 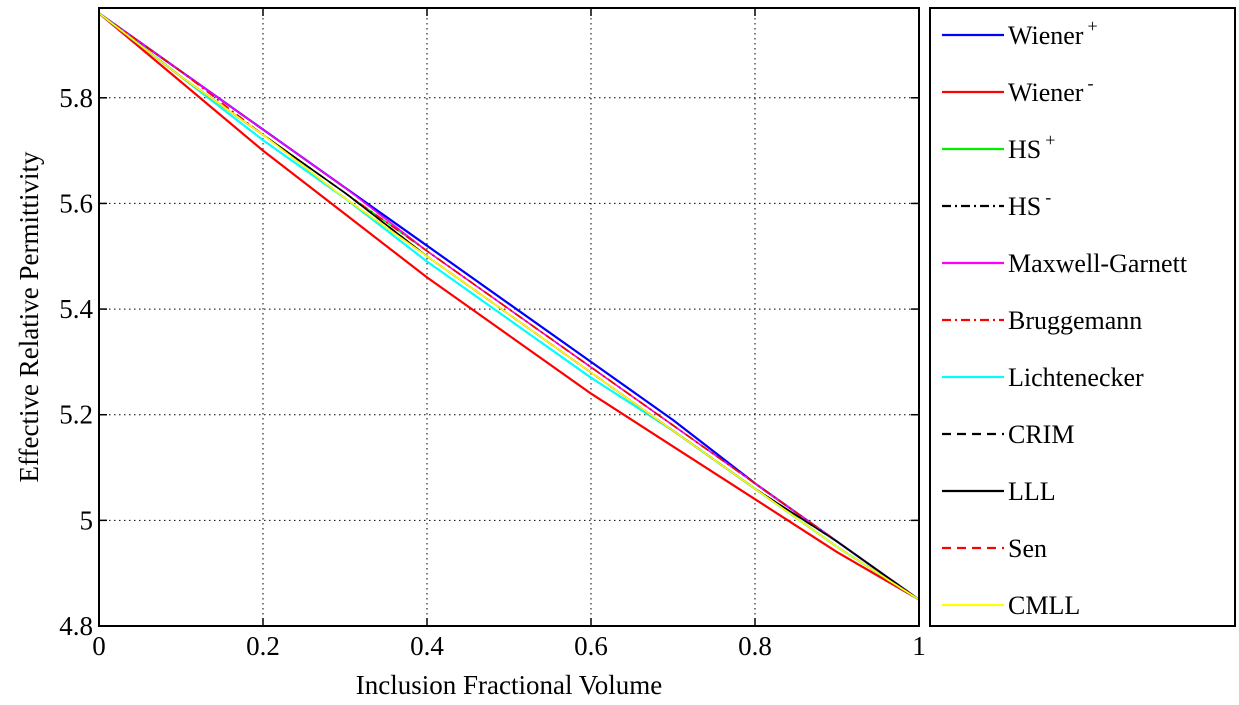 I want to click on legend-name: LLL, so click(x=1032, y=491).